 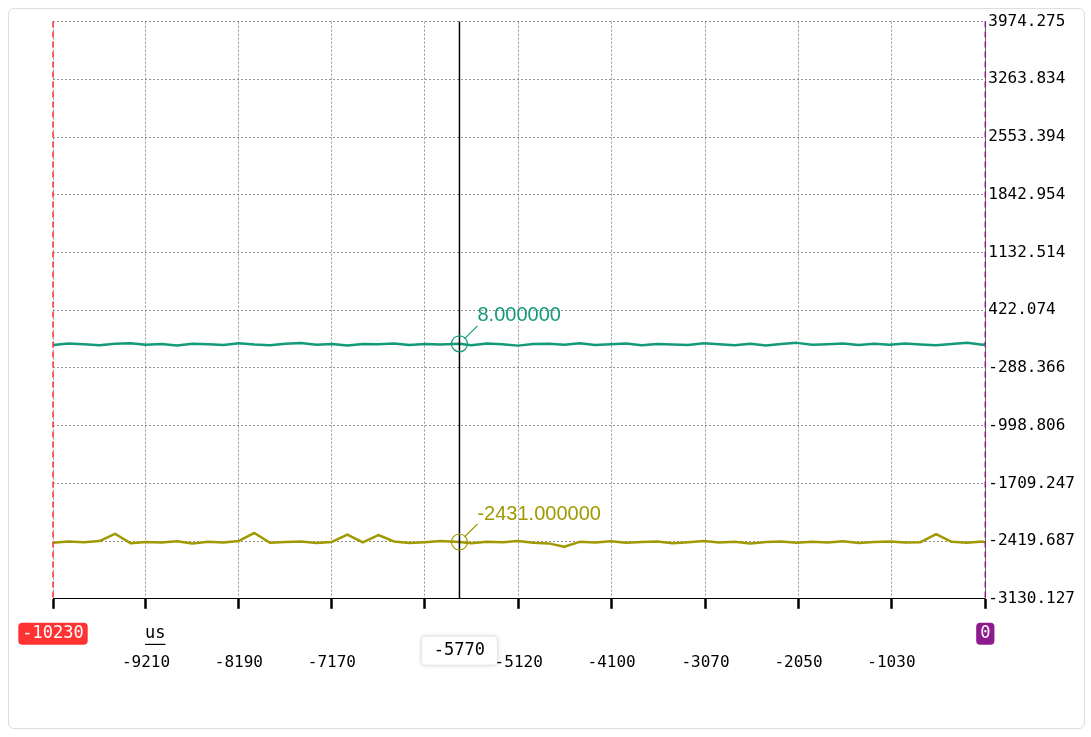 I want to click on y-tick-label: 1842.954, so click(x=1027, y=193).